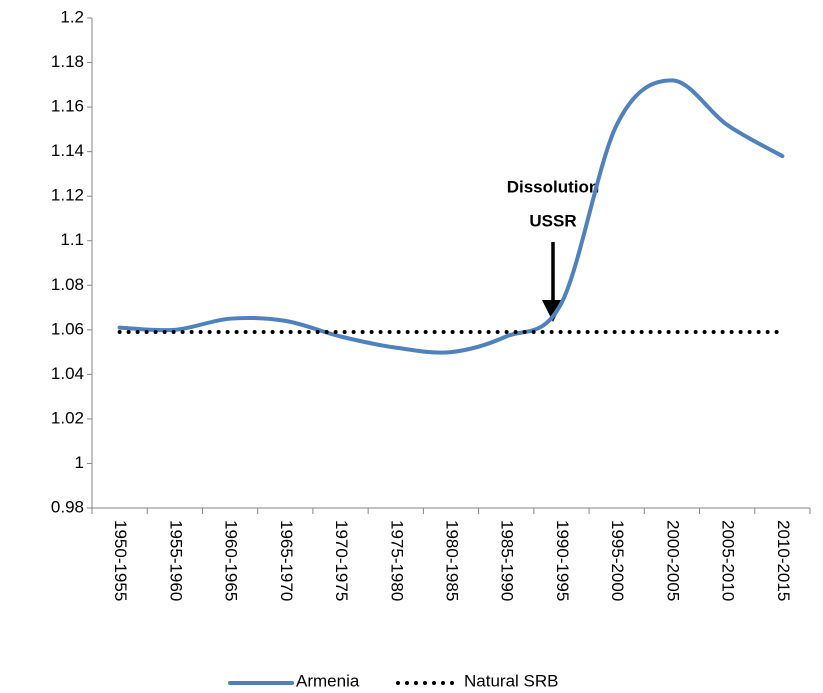 This screenshot has height=693, width=823. I want to click on legend-label: Natural SRB, so click(511, 680).